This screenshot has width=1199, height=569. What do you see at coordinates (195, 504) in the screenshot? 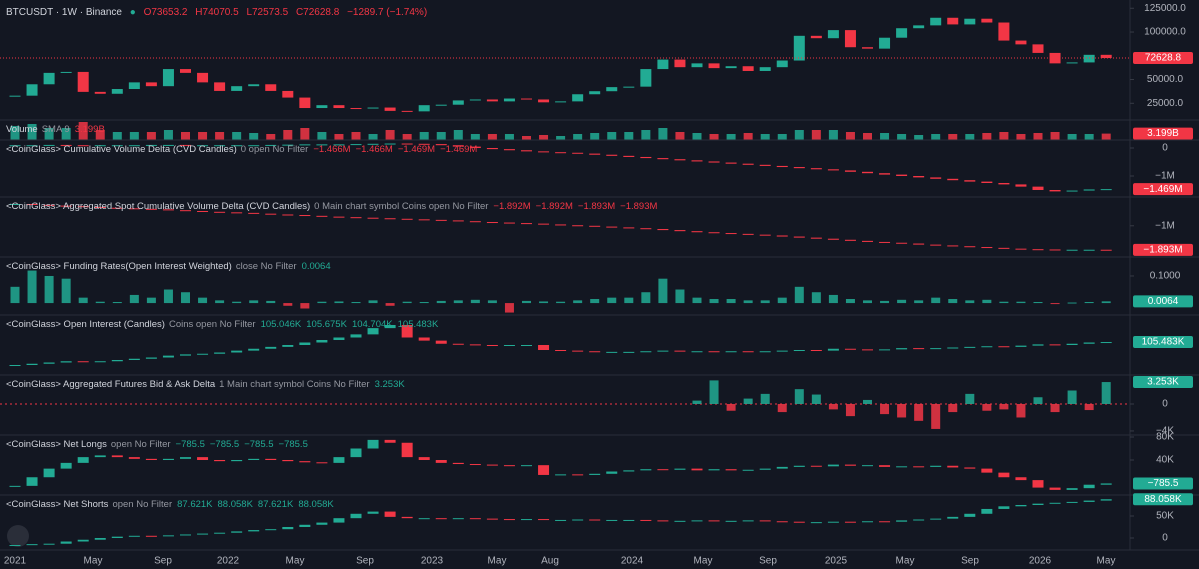
I see `legend-value: 87.621K` at bounding box center [195, 504].